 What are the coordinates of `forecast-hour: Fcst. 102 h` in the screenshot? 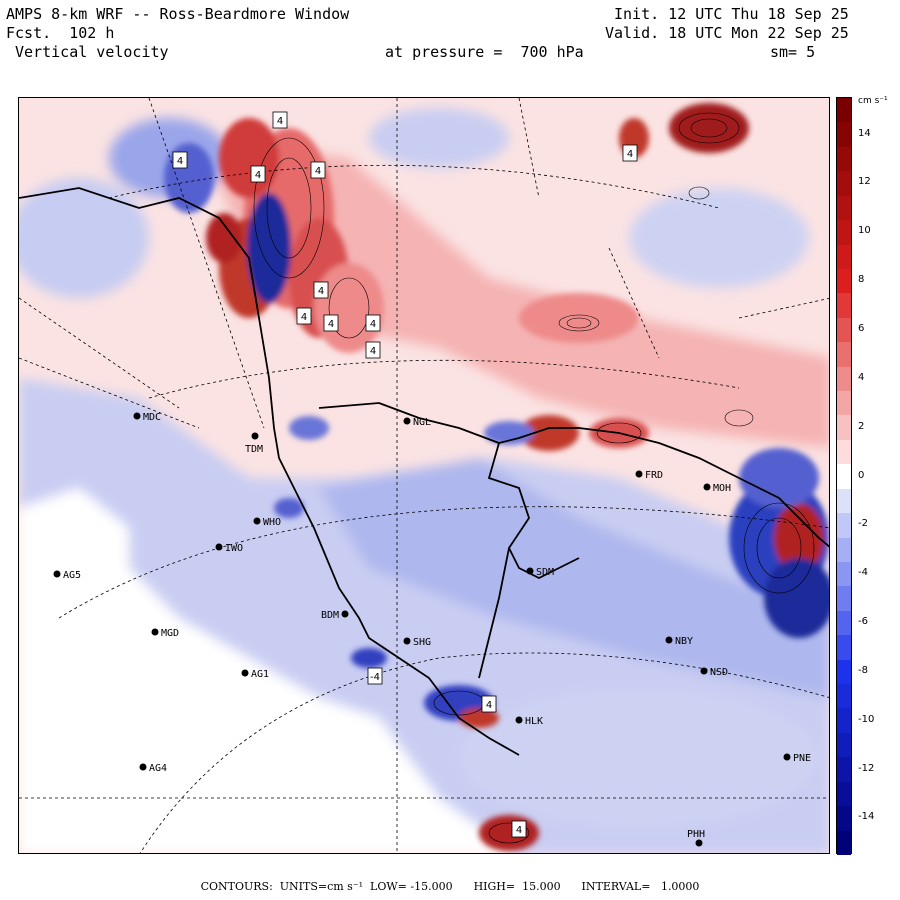 It's located at (60, 33).